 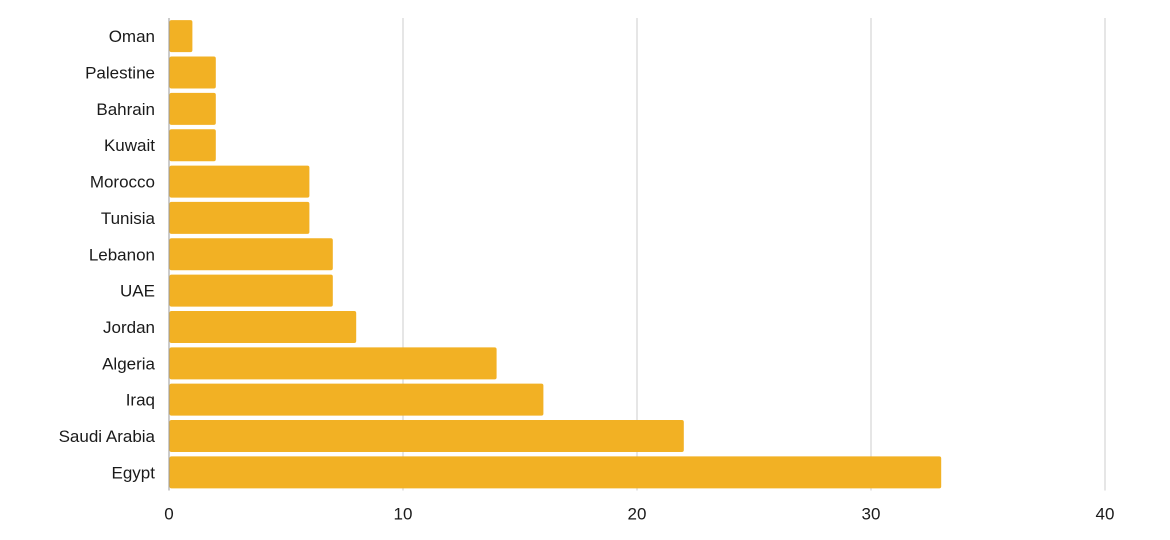 What do you see at coordinates (263, 326) in the screenshot?
I see `bar-jordan` at bounding box center [263, 326].